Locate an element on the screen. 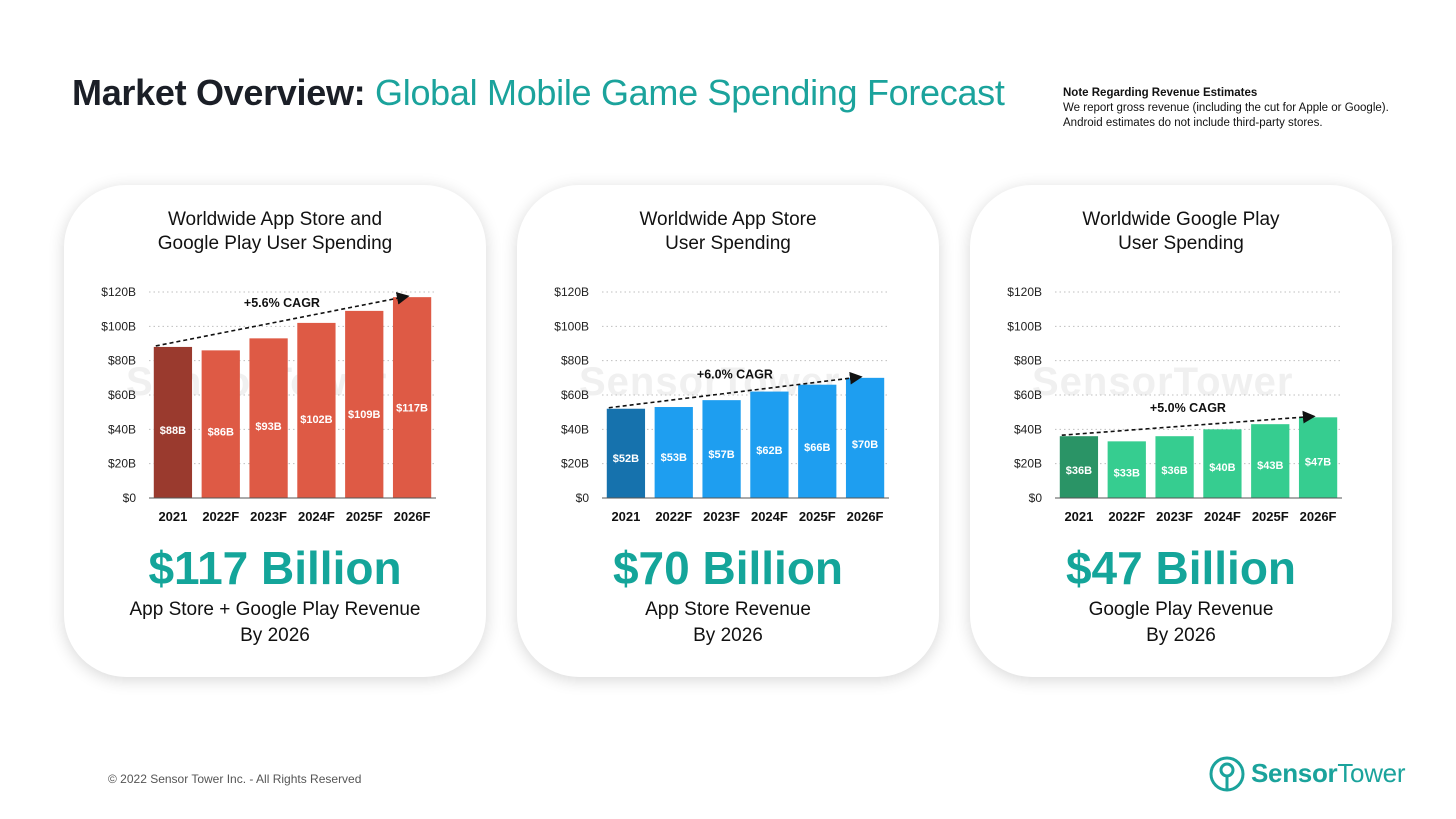  card-subtitle-line: App Store + Google Play Revenue is located at coordinates (275, 609).